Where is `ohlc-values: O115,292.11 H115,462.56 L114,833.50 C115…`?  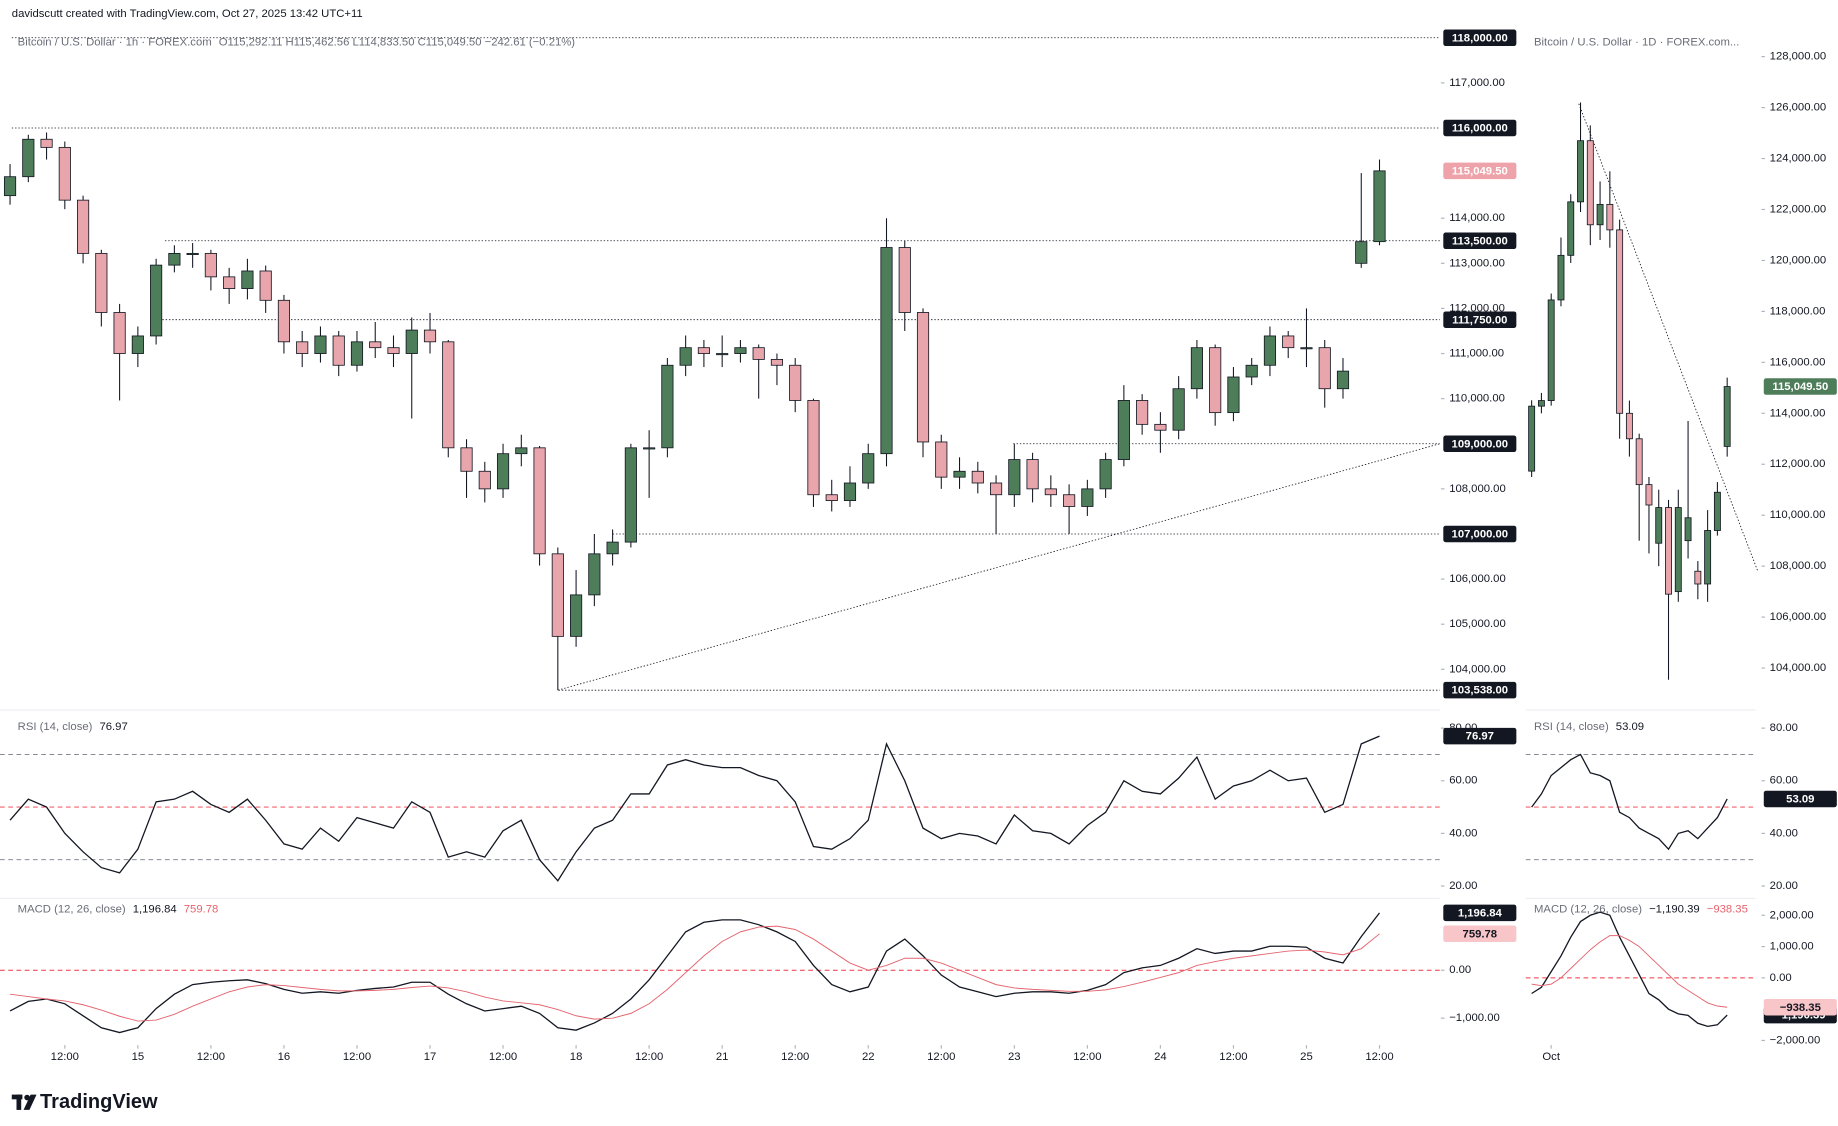 ohlc-values: O115,292.11 H115,462.56 L114,833.50 C115… is located at coordinates (397, 42).